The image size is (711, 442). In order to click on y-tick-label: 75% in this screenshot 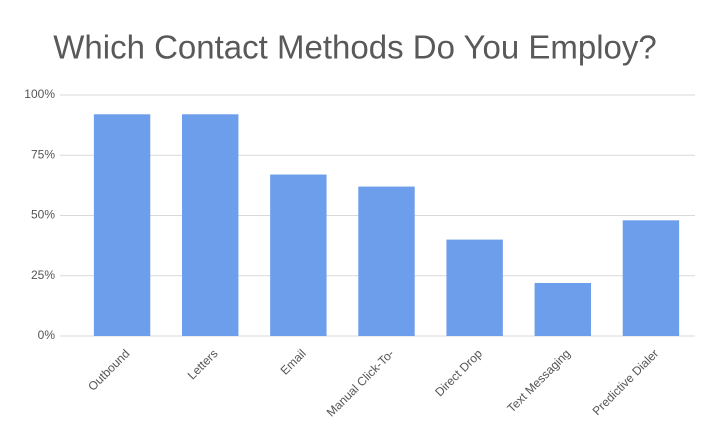, I will do `click(43, 154)`.